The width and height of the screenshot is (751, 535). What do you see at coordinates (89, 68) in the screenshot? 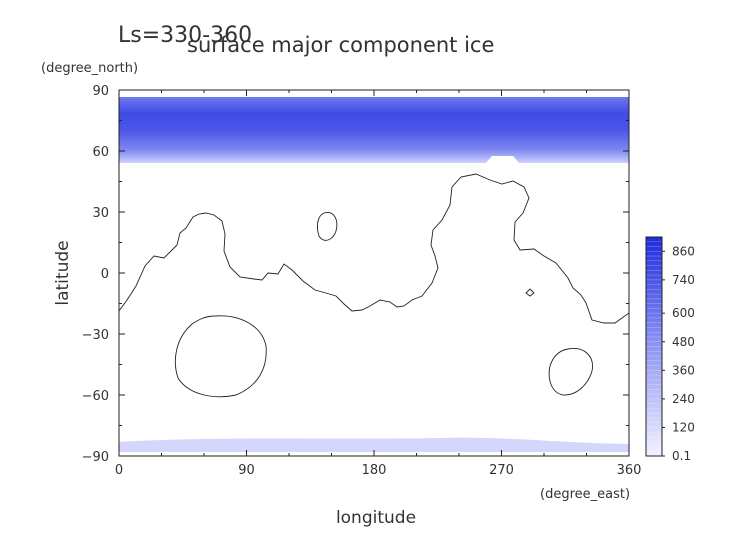
I see `y-unit-label: (degree_north)` at bounding box center [89, 68].